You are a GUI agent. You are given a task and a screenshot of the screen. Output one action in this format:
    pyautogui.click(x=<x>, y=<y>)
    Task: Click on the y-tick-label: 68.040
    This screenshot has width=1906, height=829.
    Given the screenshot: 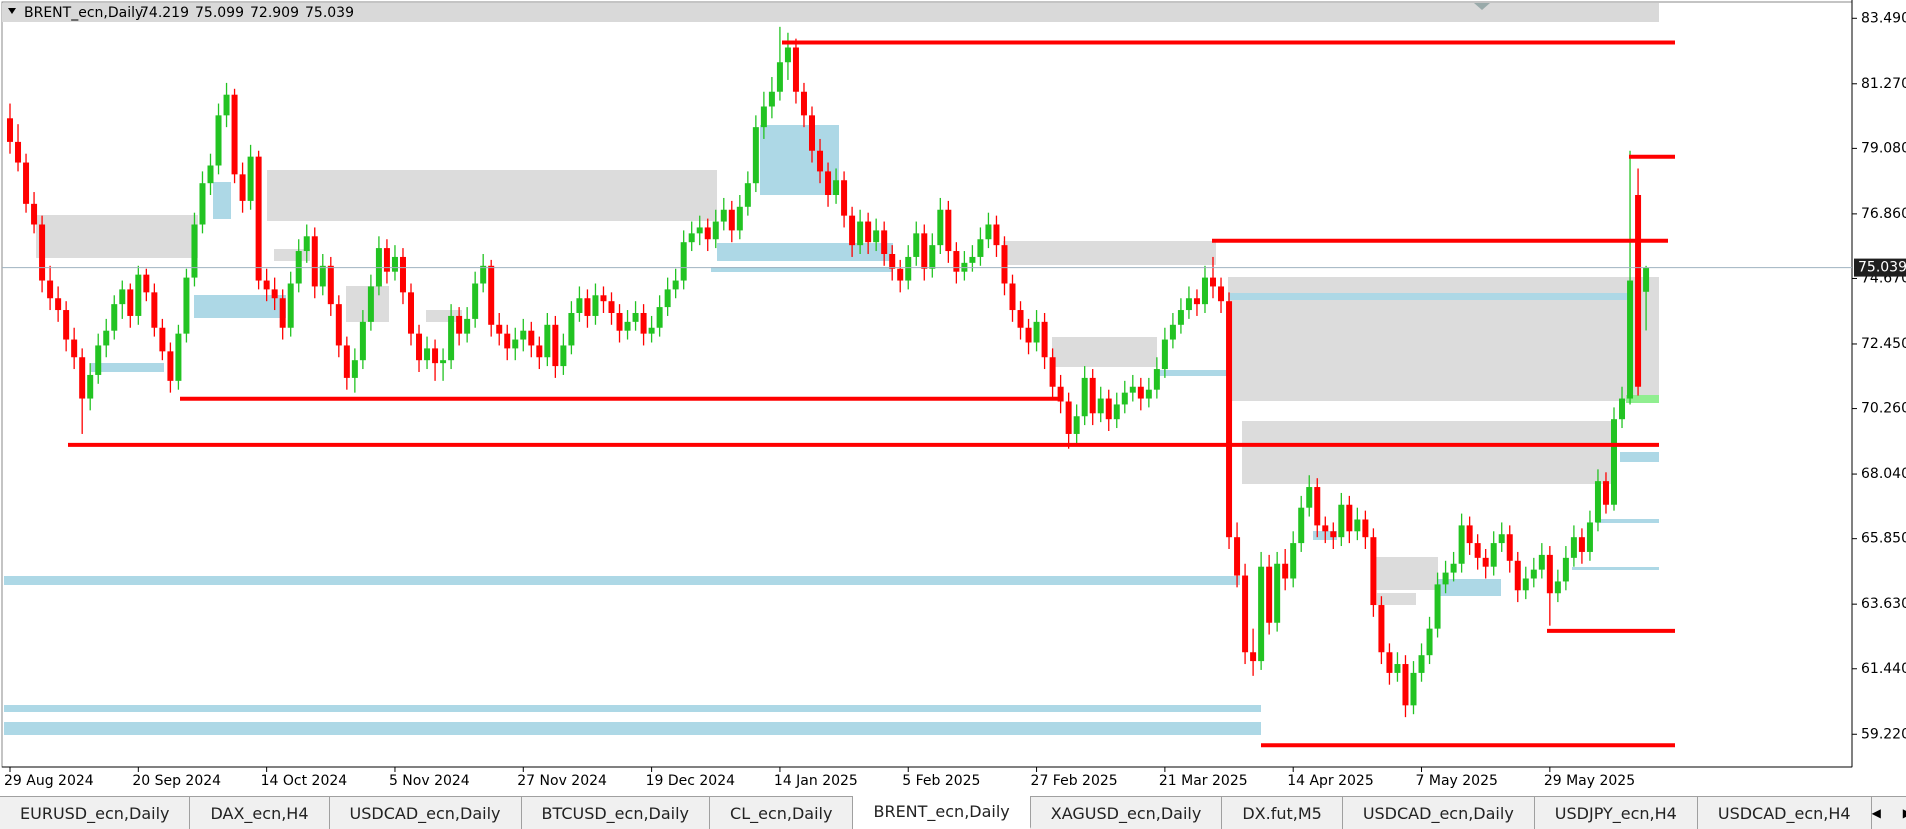 What is the action you would take?
    pyautogui.click(x=1883, y=474)
    